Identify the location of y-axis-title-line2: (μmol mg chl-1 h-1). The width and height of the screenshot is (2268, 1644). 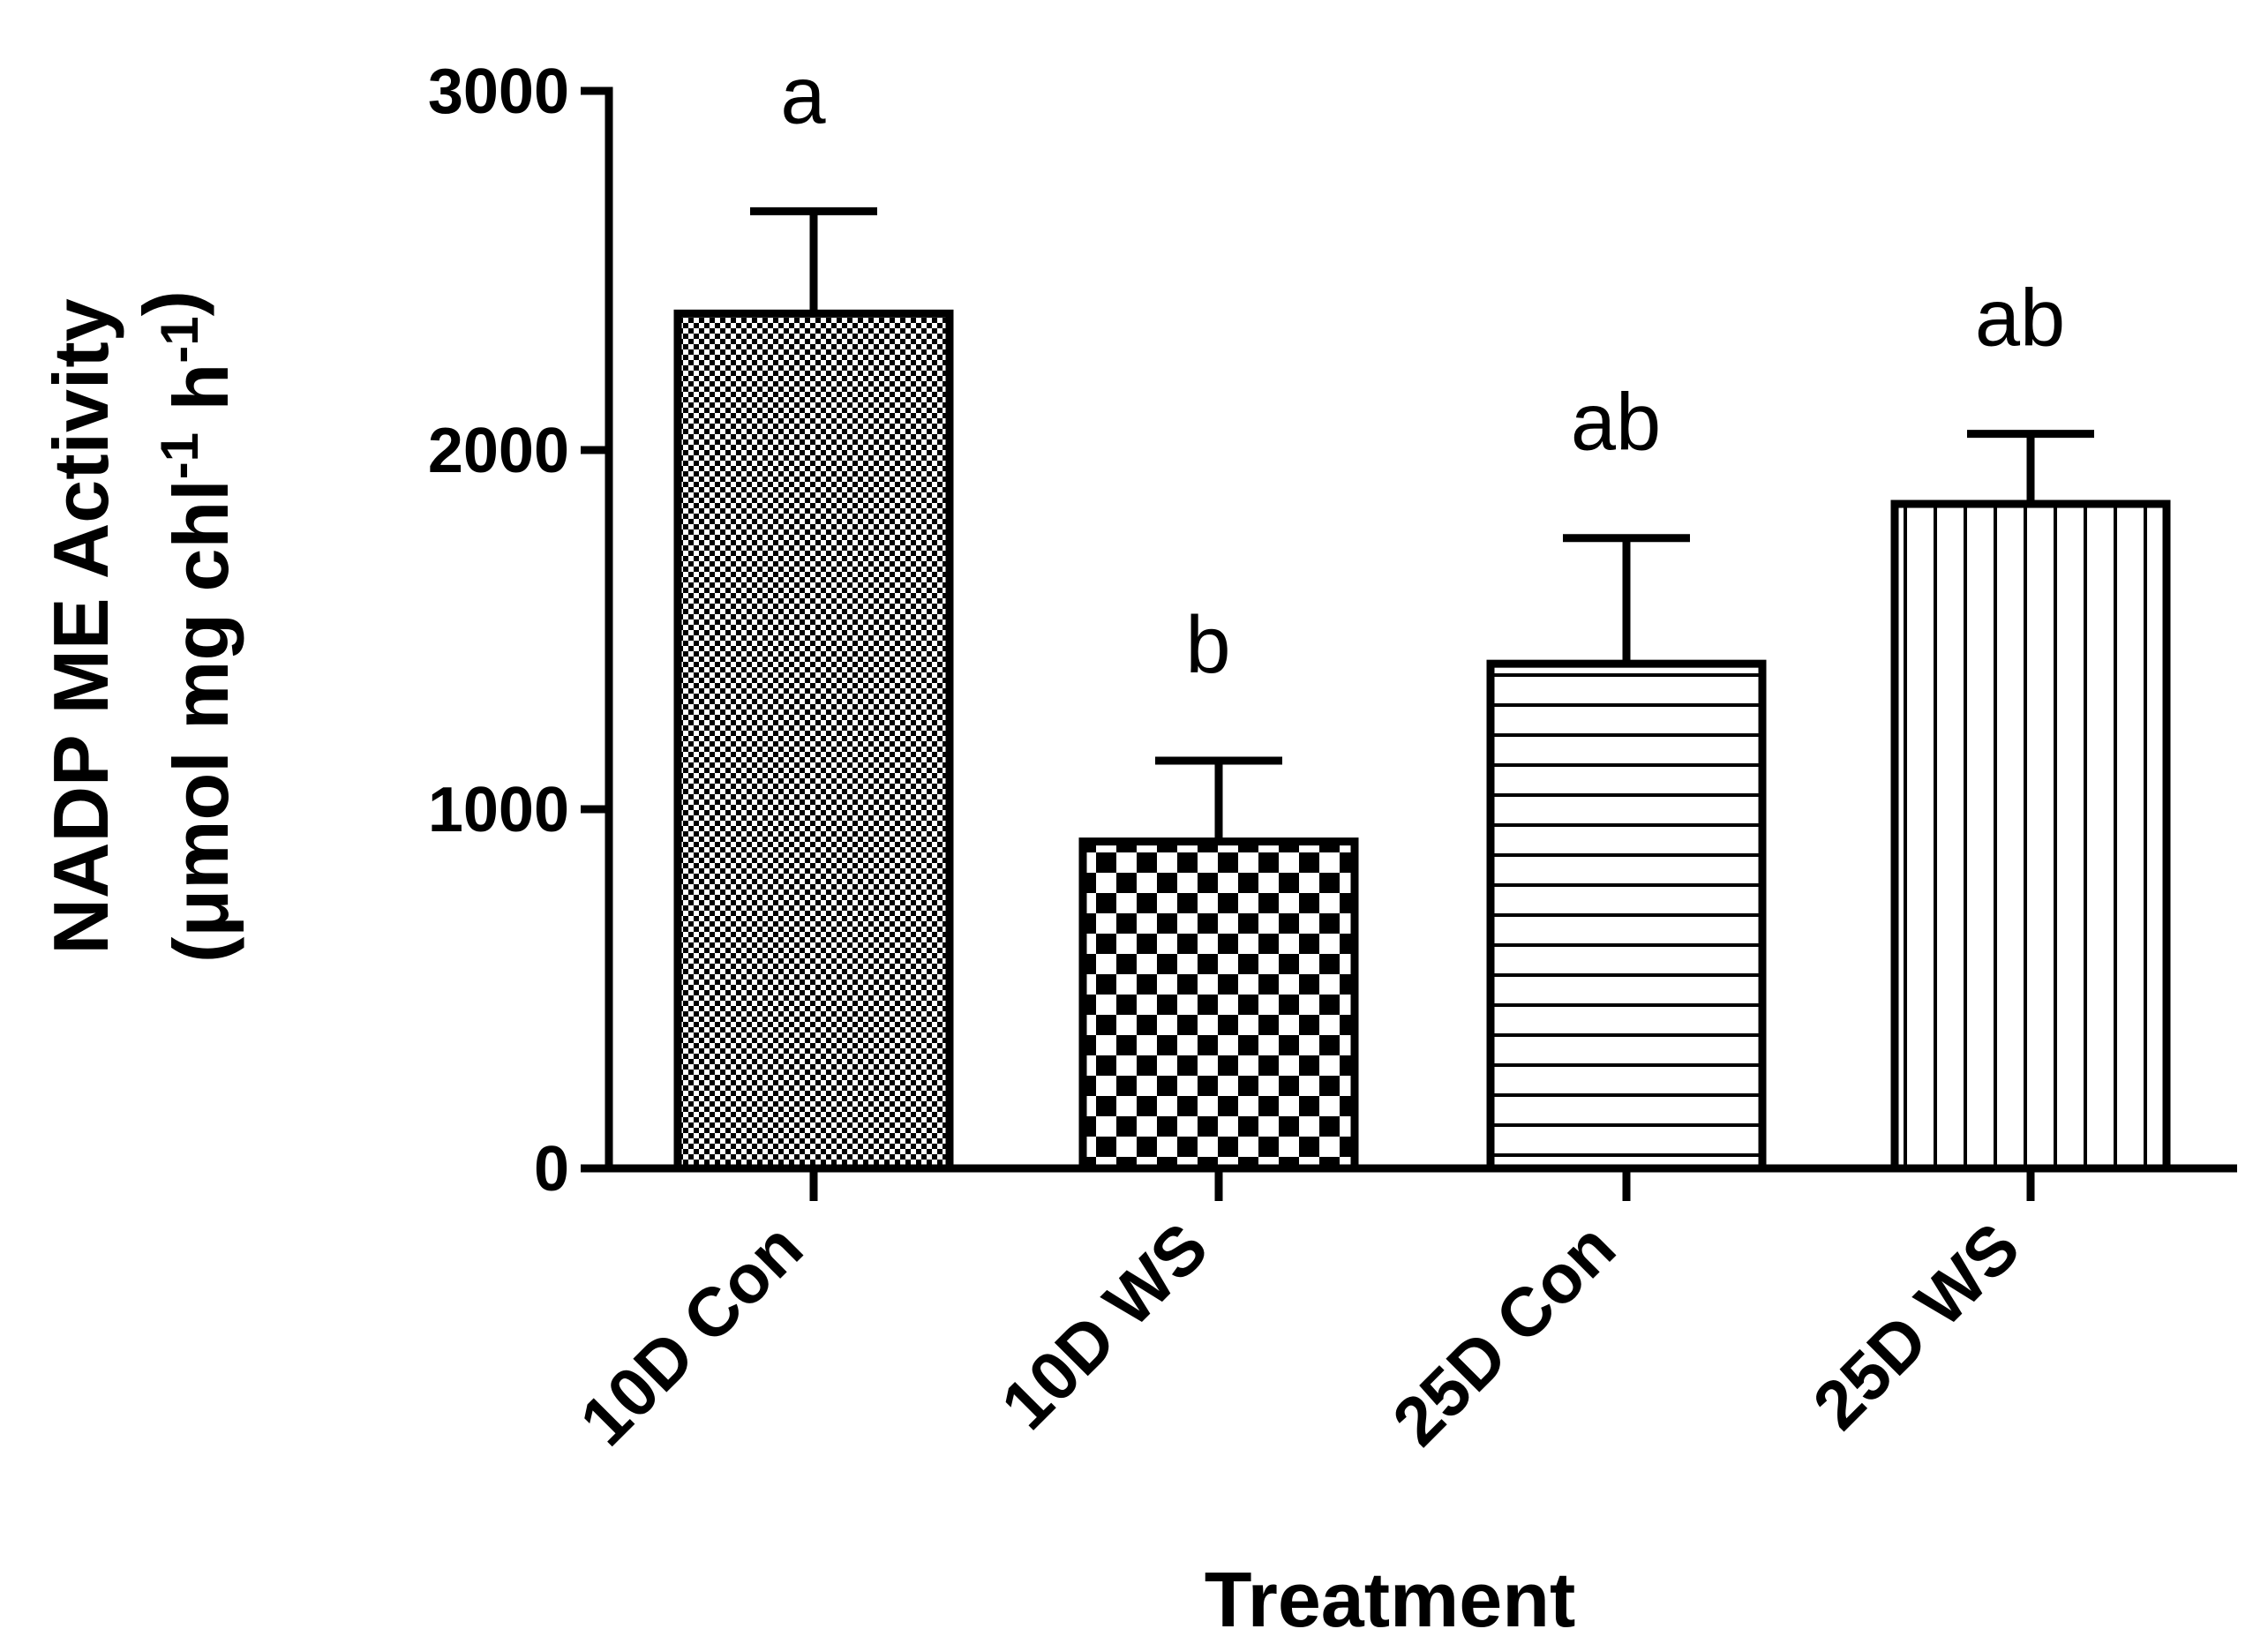
(185, 626).